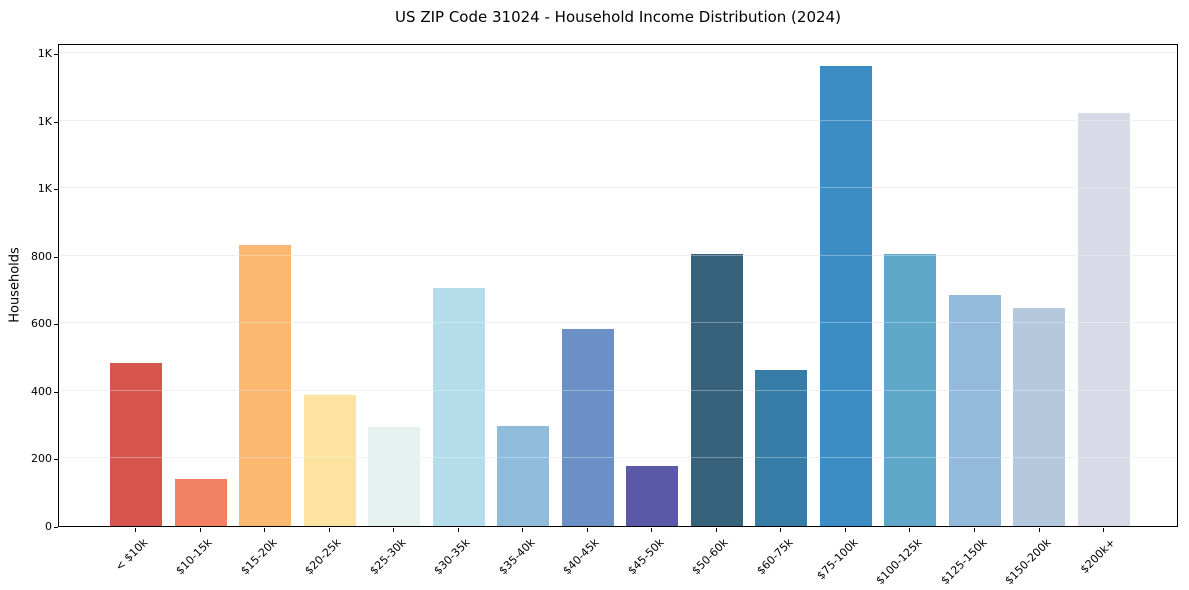 The image size is (1189, 590). I want to click on bar-10-15k, so click(200, 502).